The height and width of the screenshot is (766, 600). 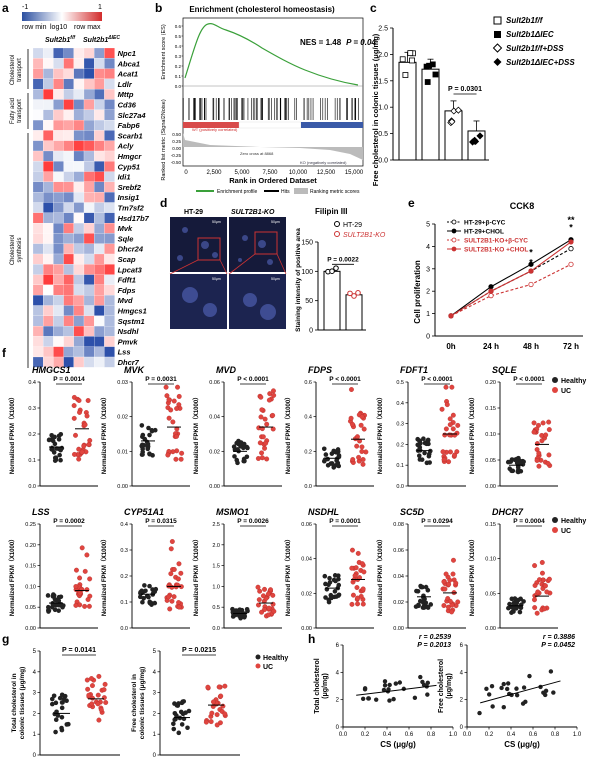 I want to click on gene-title: SQLE, so click(x=505, y=370).